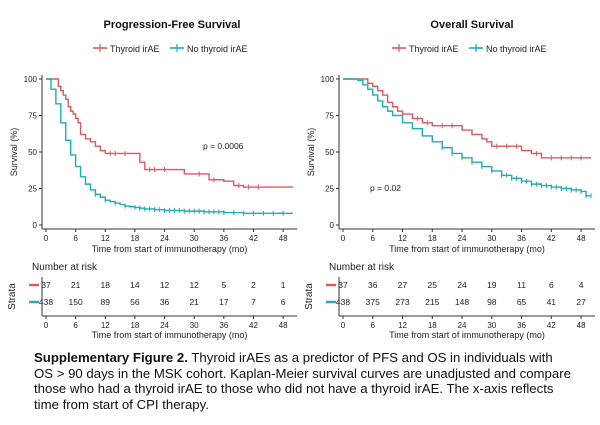 The height and width of the screenshot is (425, 600). Describe the element at coordinates (581, 285) in the screenshot. I see `risk-count: 4` at that location.